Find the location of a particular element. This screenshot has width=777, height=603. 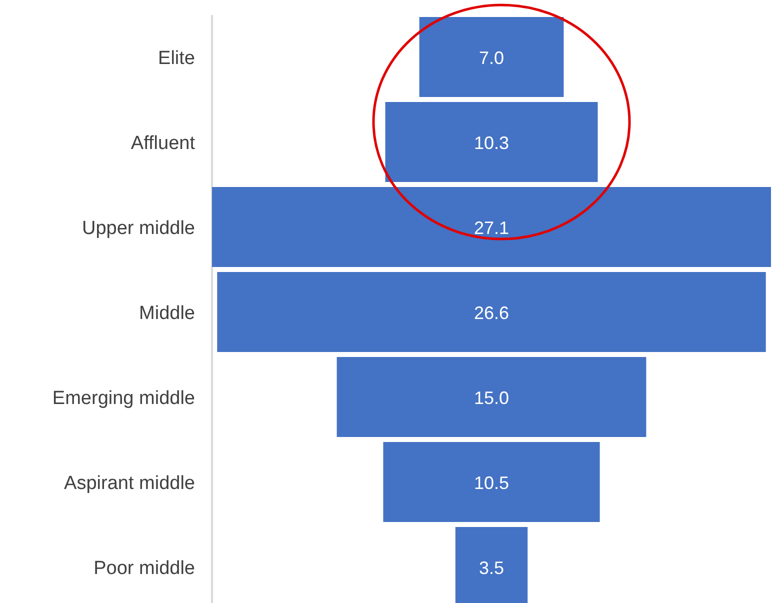

data-label: 15.0 is located at coordinates (492, 398).